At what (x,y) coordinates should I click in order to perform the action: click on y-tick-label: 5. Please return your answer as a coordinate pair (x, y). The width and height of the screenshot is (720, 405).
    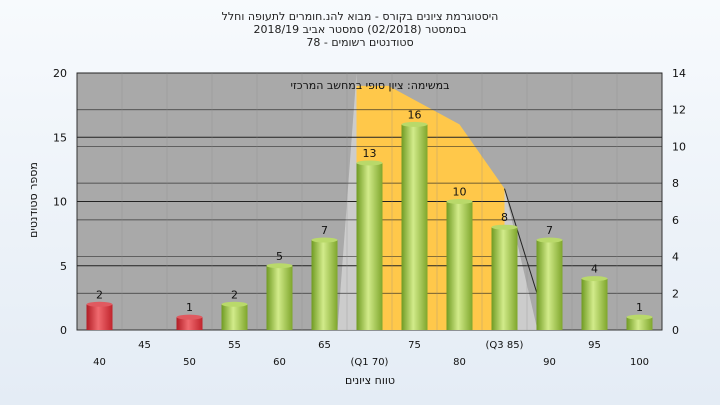
    Looking at the image, I should click on (63, 266).